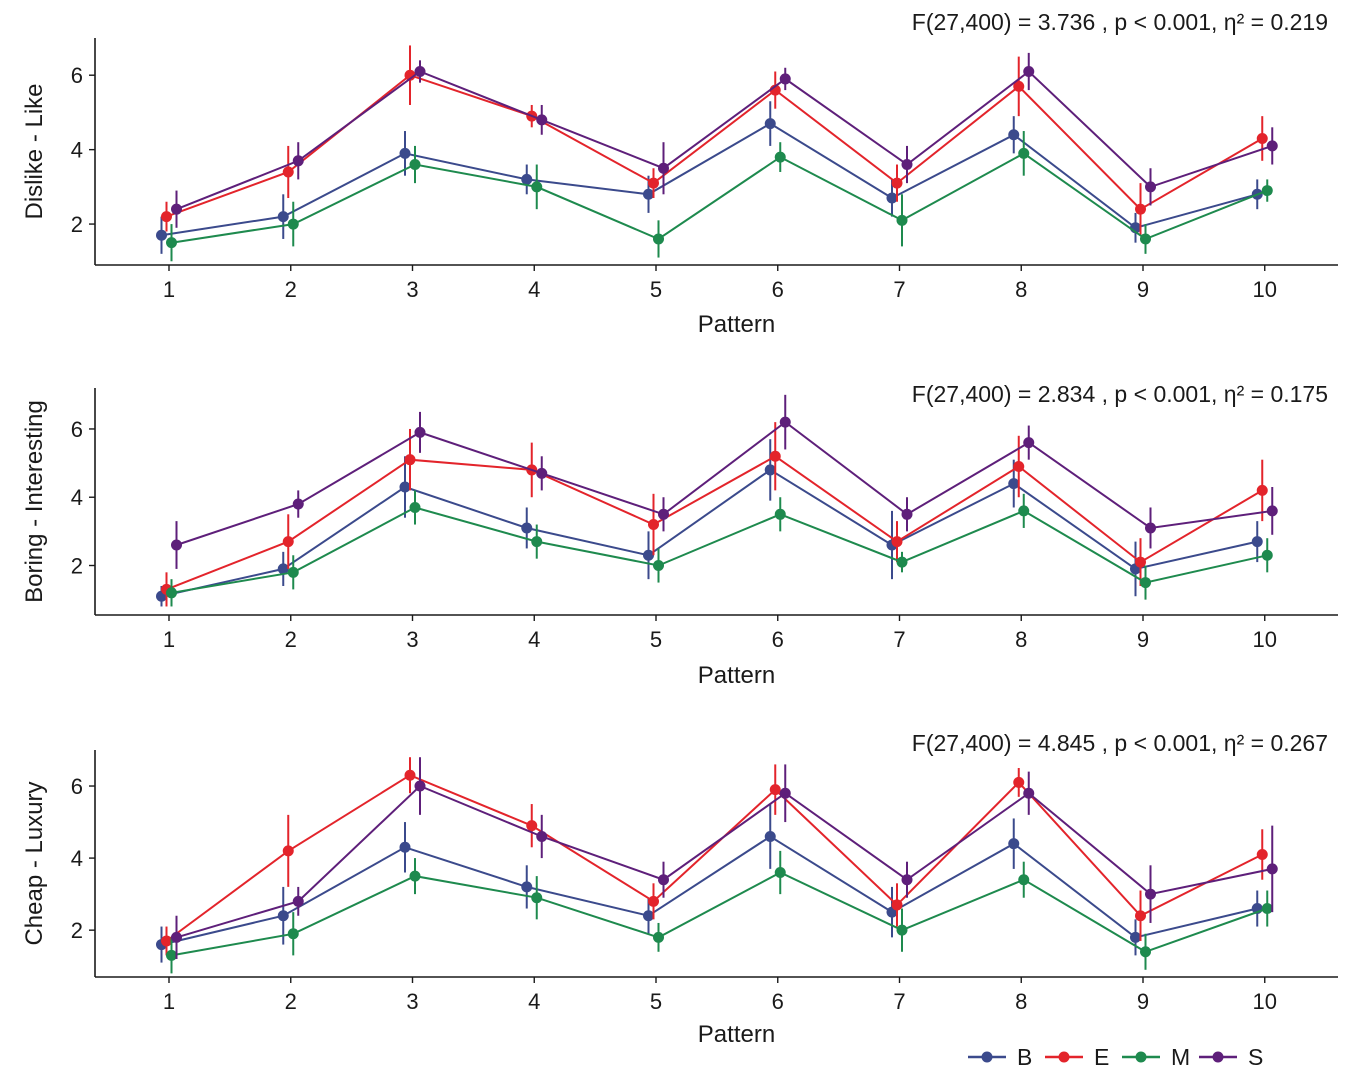 This screenshot has height=1078, width=1346. What do you see at coordinates (77, 930) in the screenshot?
I see `y-tick-label: 2` at bounding box center [77, 930].